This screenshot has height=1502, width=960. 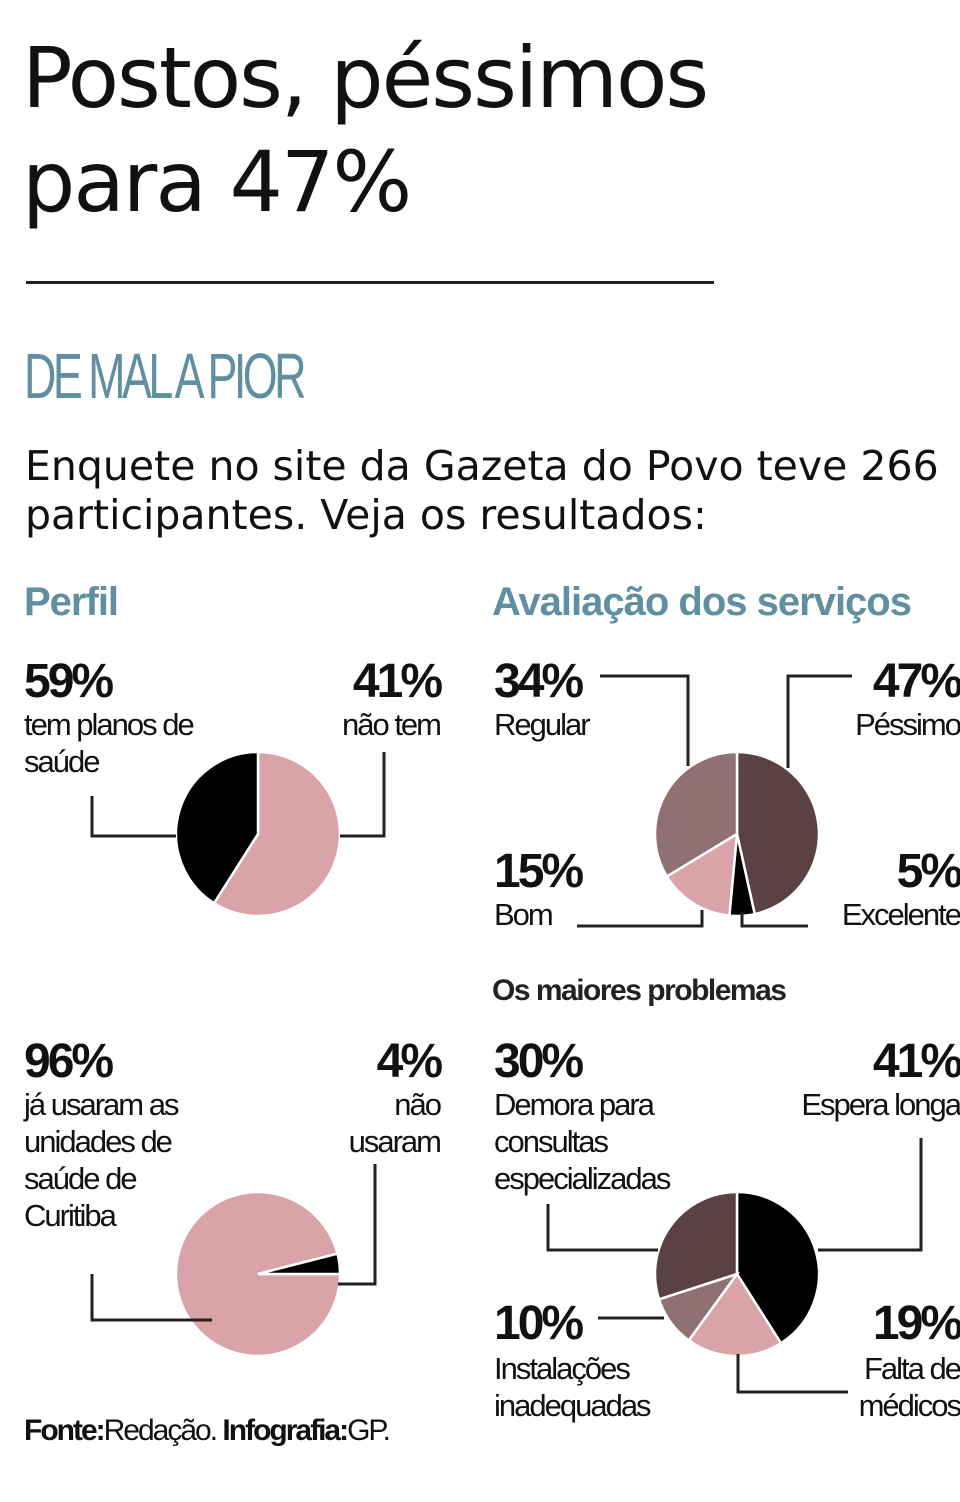 What do you see at coordinates (640, 919) in the screenshot?
I see `leader-bom` at bounding box center [640, 919].